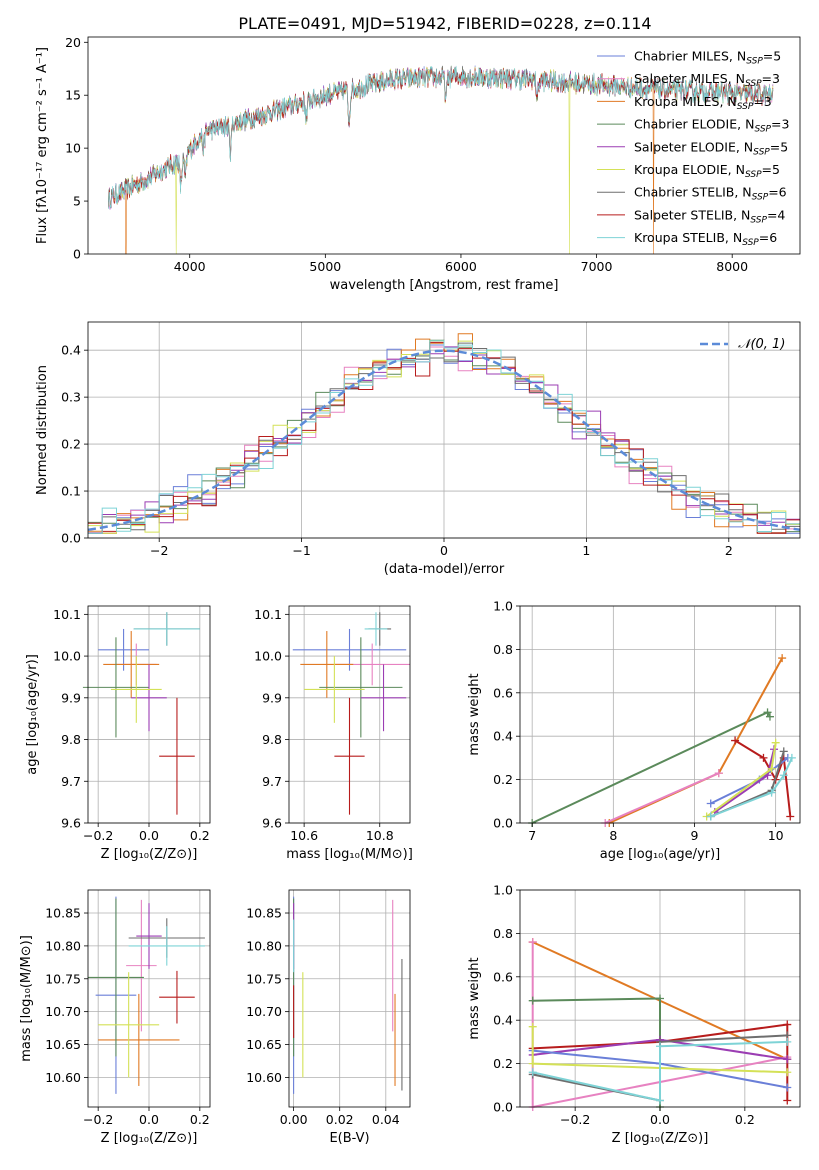  I want to click on legend-label: Kroupa STELIB, NSSP=6, so click(705, 239).